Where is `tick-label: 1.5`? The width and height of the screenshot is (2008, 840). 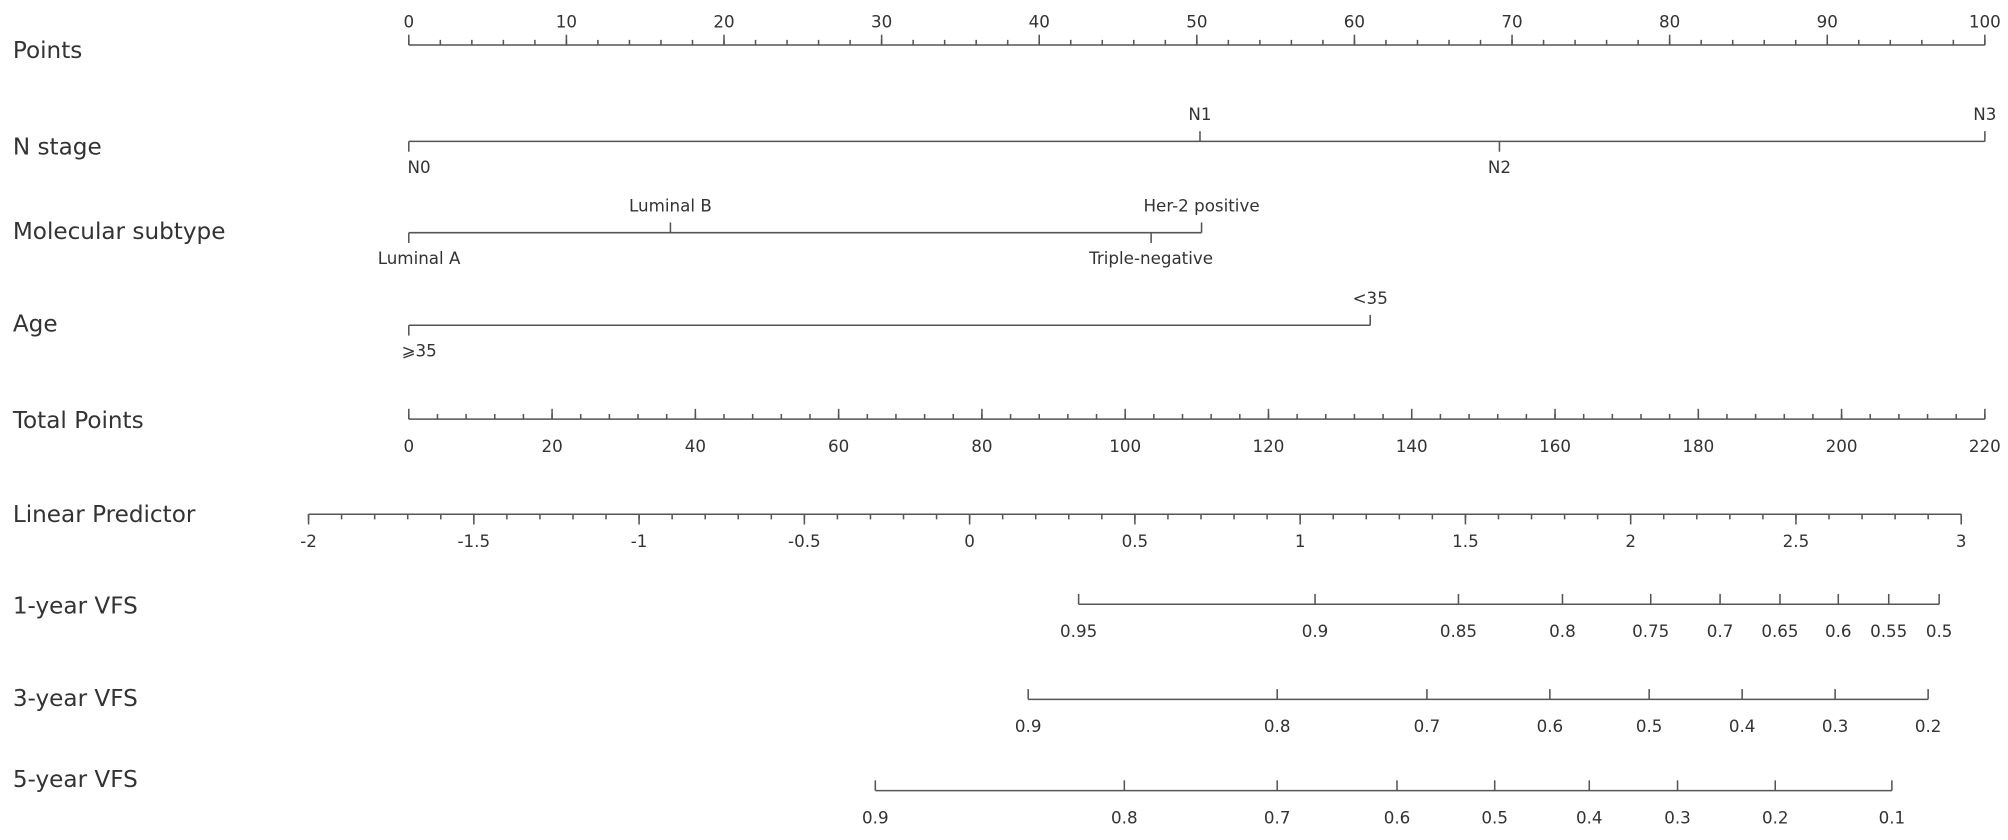
tick-label: 1.5 is located at coordinates (1465, 541).